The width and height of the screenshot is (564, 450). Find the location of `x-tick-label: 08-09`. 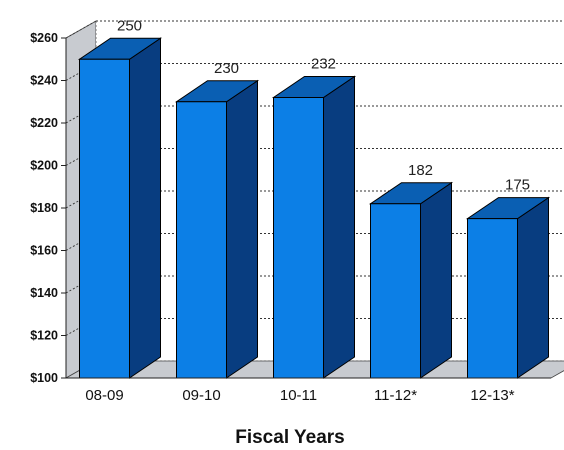

x-tick-label: 08-09 is located at coordinates (104, 395).